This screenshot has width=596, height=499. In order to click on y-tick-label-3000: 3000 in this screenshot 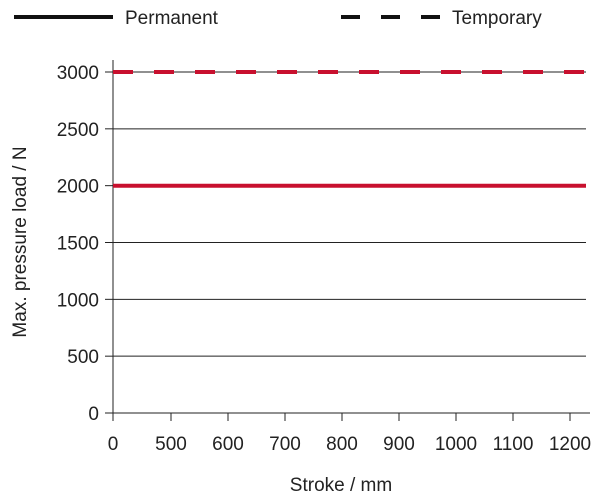, I will do `click(78, 73)`.